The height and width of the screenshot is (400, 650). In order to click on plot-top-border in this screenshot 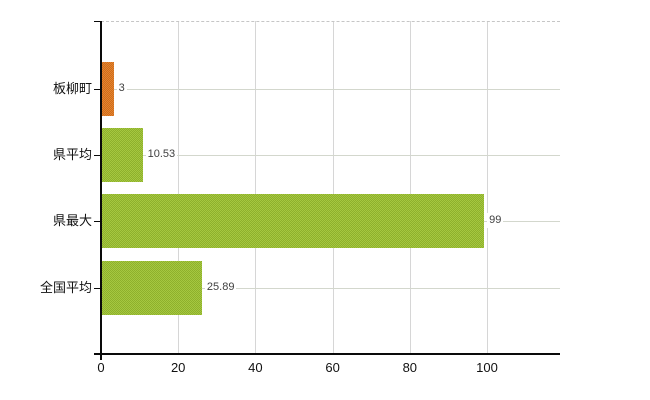, I will do `click(330, 21)`.